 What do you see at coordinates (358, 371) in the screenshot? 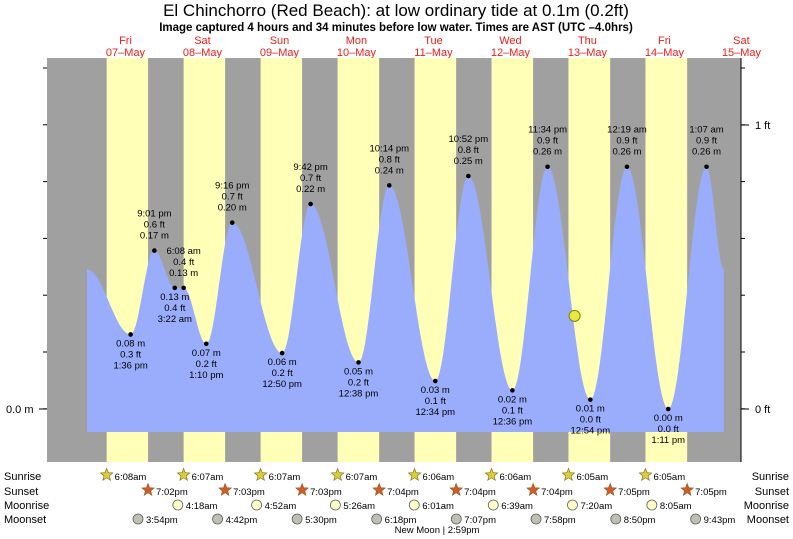
I see `tide-extreme-label: 0.05 m` at bounding box center [358, 371].